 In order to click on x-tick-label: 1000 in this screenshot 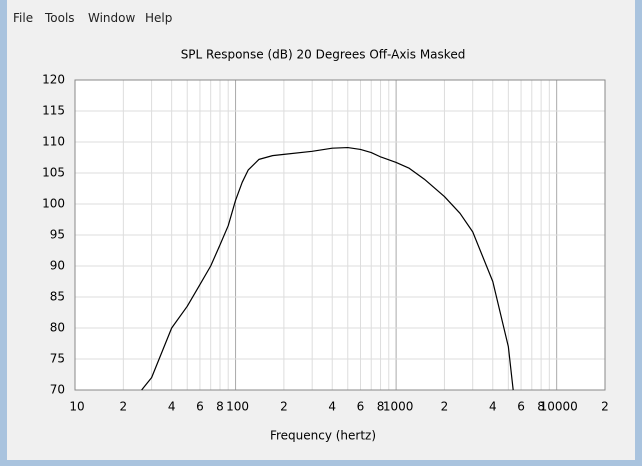, I will do `click(398, 407)`.